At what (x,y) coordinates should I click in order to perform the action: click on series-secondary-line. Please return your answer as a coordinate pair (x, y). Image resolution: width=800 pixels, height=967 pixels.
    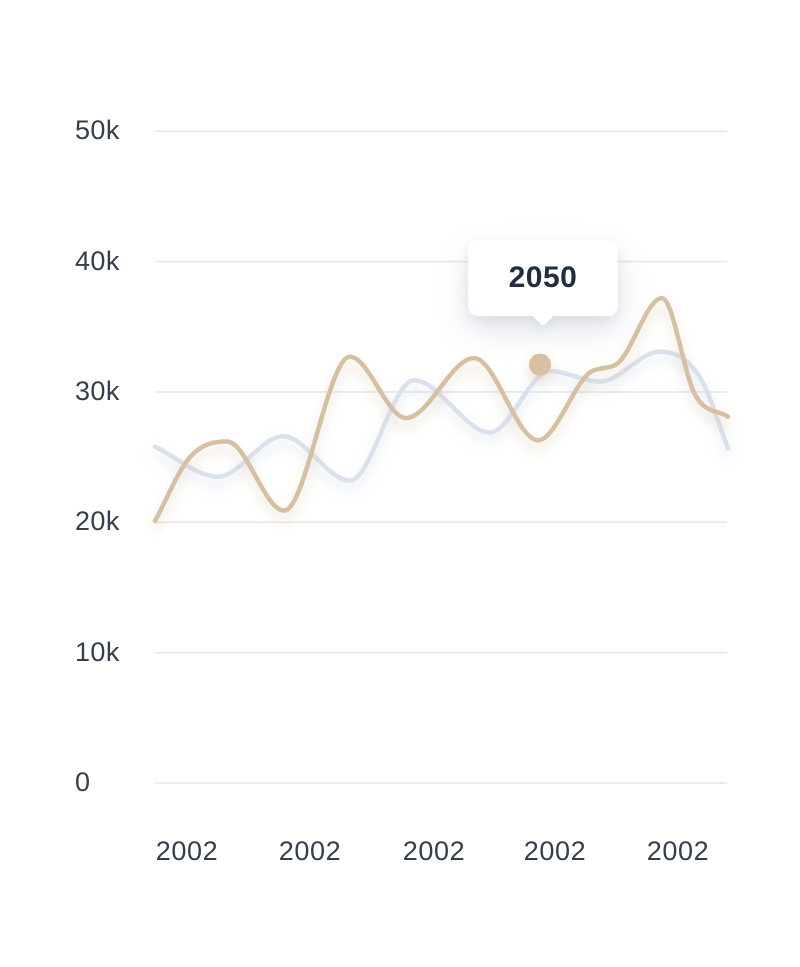
    Looking at the image, I should click on (441, 416).